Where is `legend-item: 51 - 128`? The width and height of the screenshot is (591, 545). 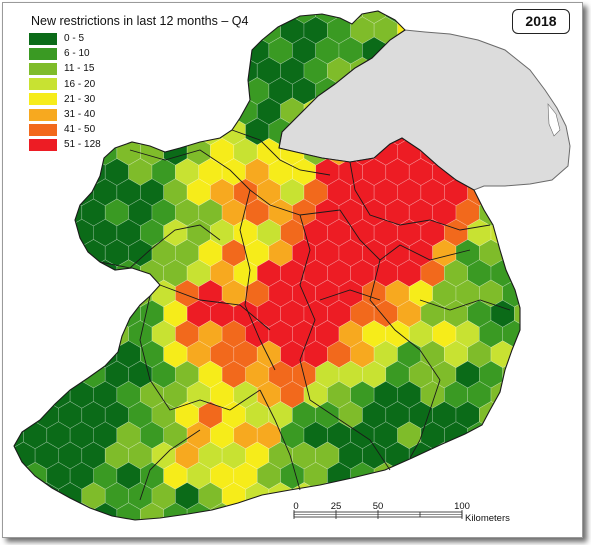
legend-item: 51 - 128 is located at coordinates (164, 144).